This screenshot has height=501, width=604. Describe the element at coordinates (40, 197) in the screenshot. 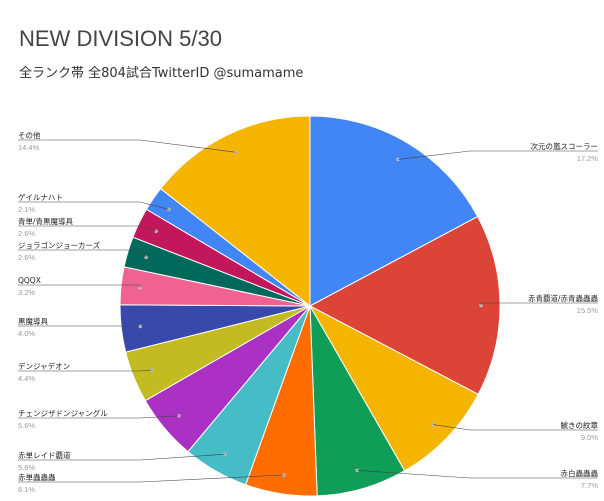

I see `slice-label: ゲイルナハト` at that location.